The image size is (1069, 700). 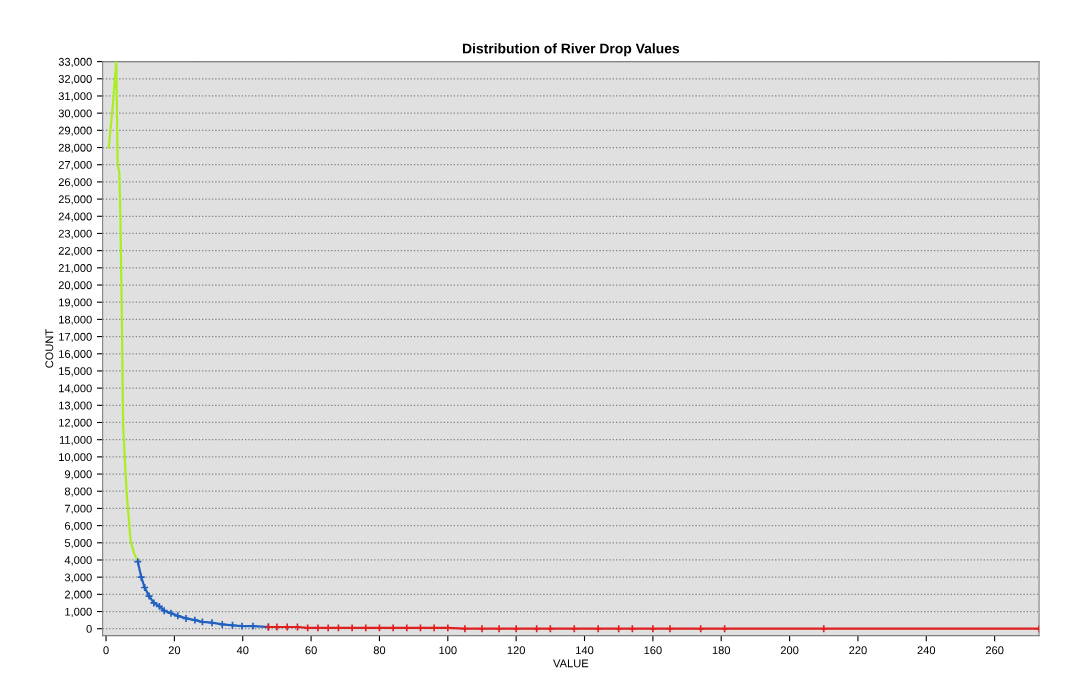 I want to click on y-tick-label: 3,000, so click(x=78, y=578).